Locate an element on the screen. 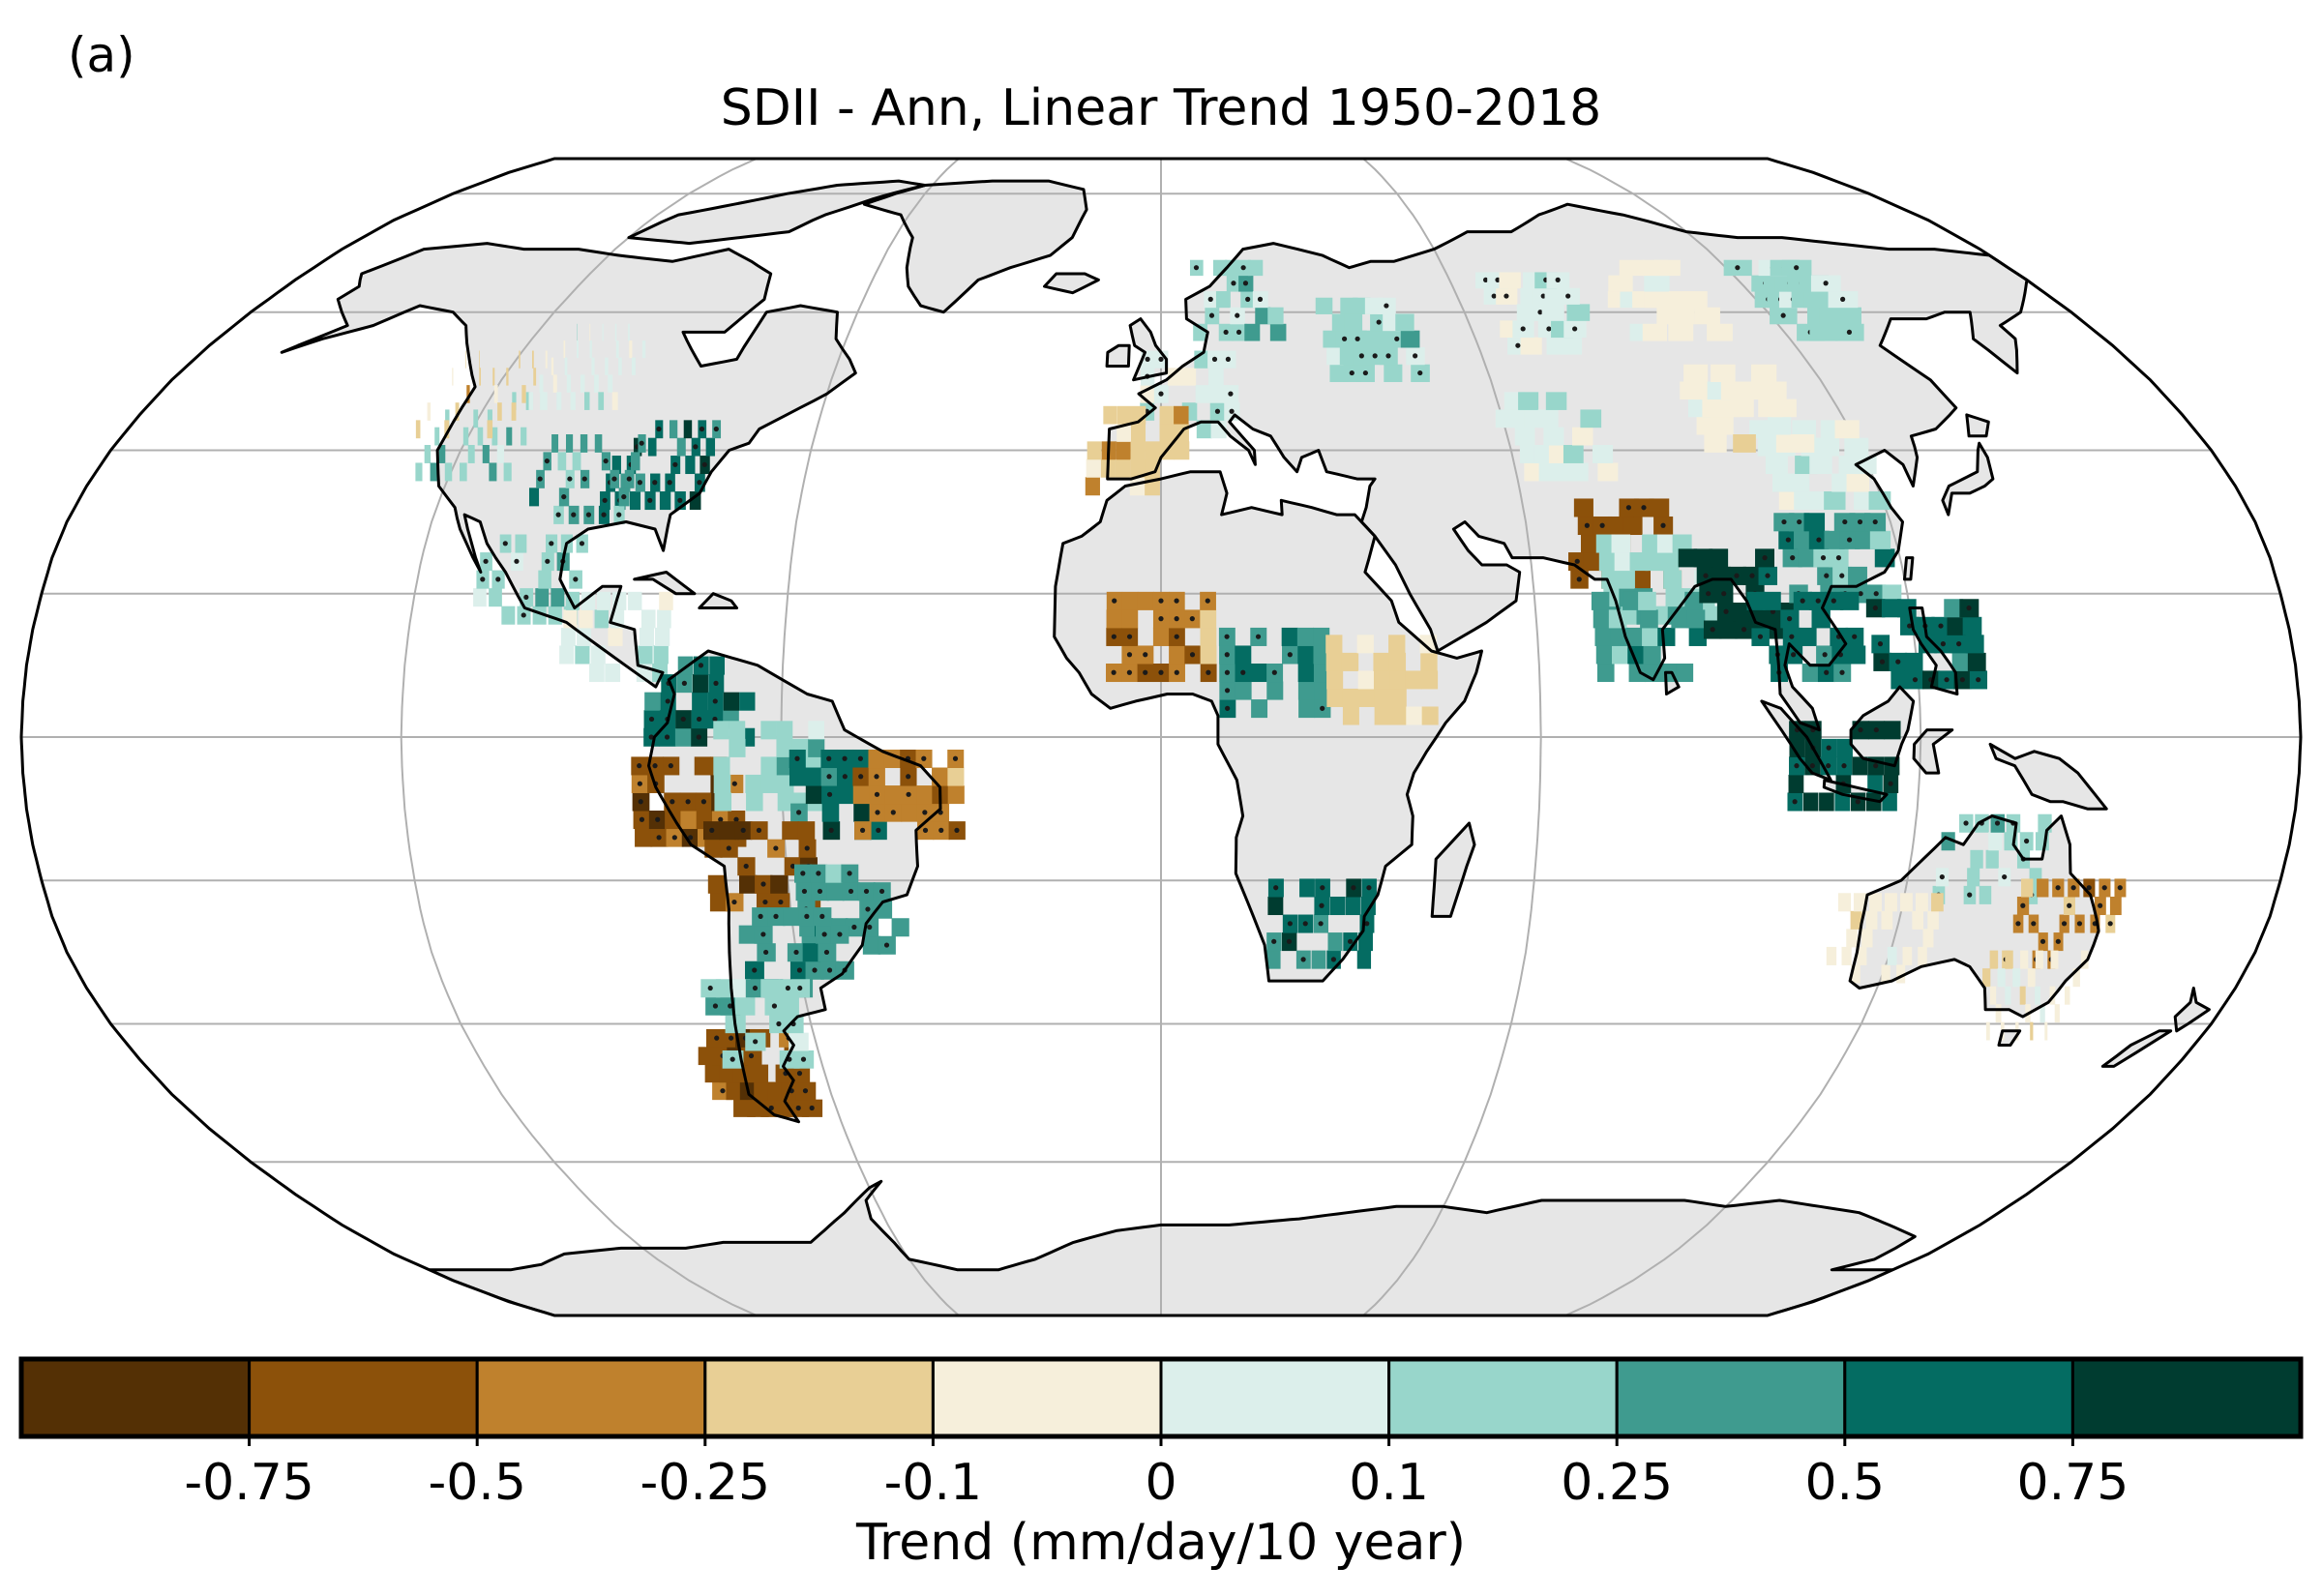 The image size is (2322, 1596). meridian-line is located at coordinates (579, 737).